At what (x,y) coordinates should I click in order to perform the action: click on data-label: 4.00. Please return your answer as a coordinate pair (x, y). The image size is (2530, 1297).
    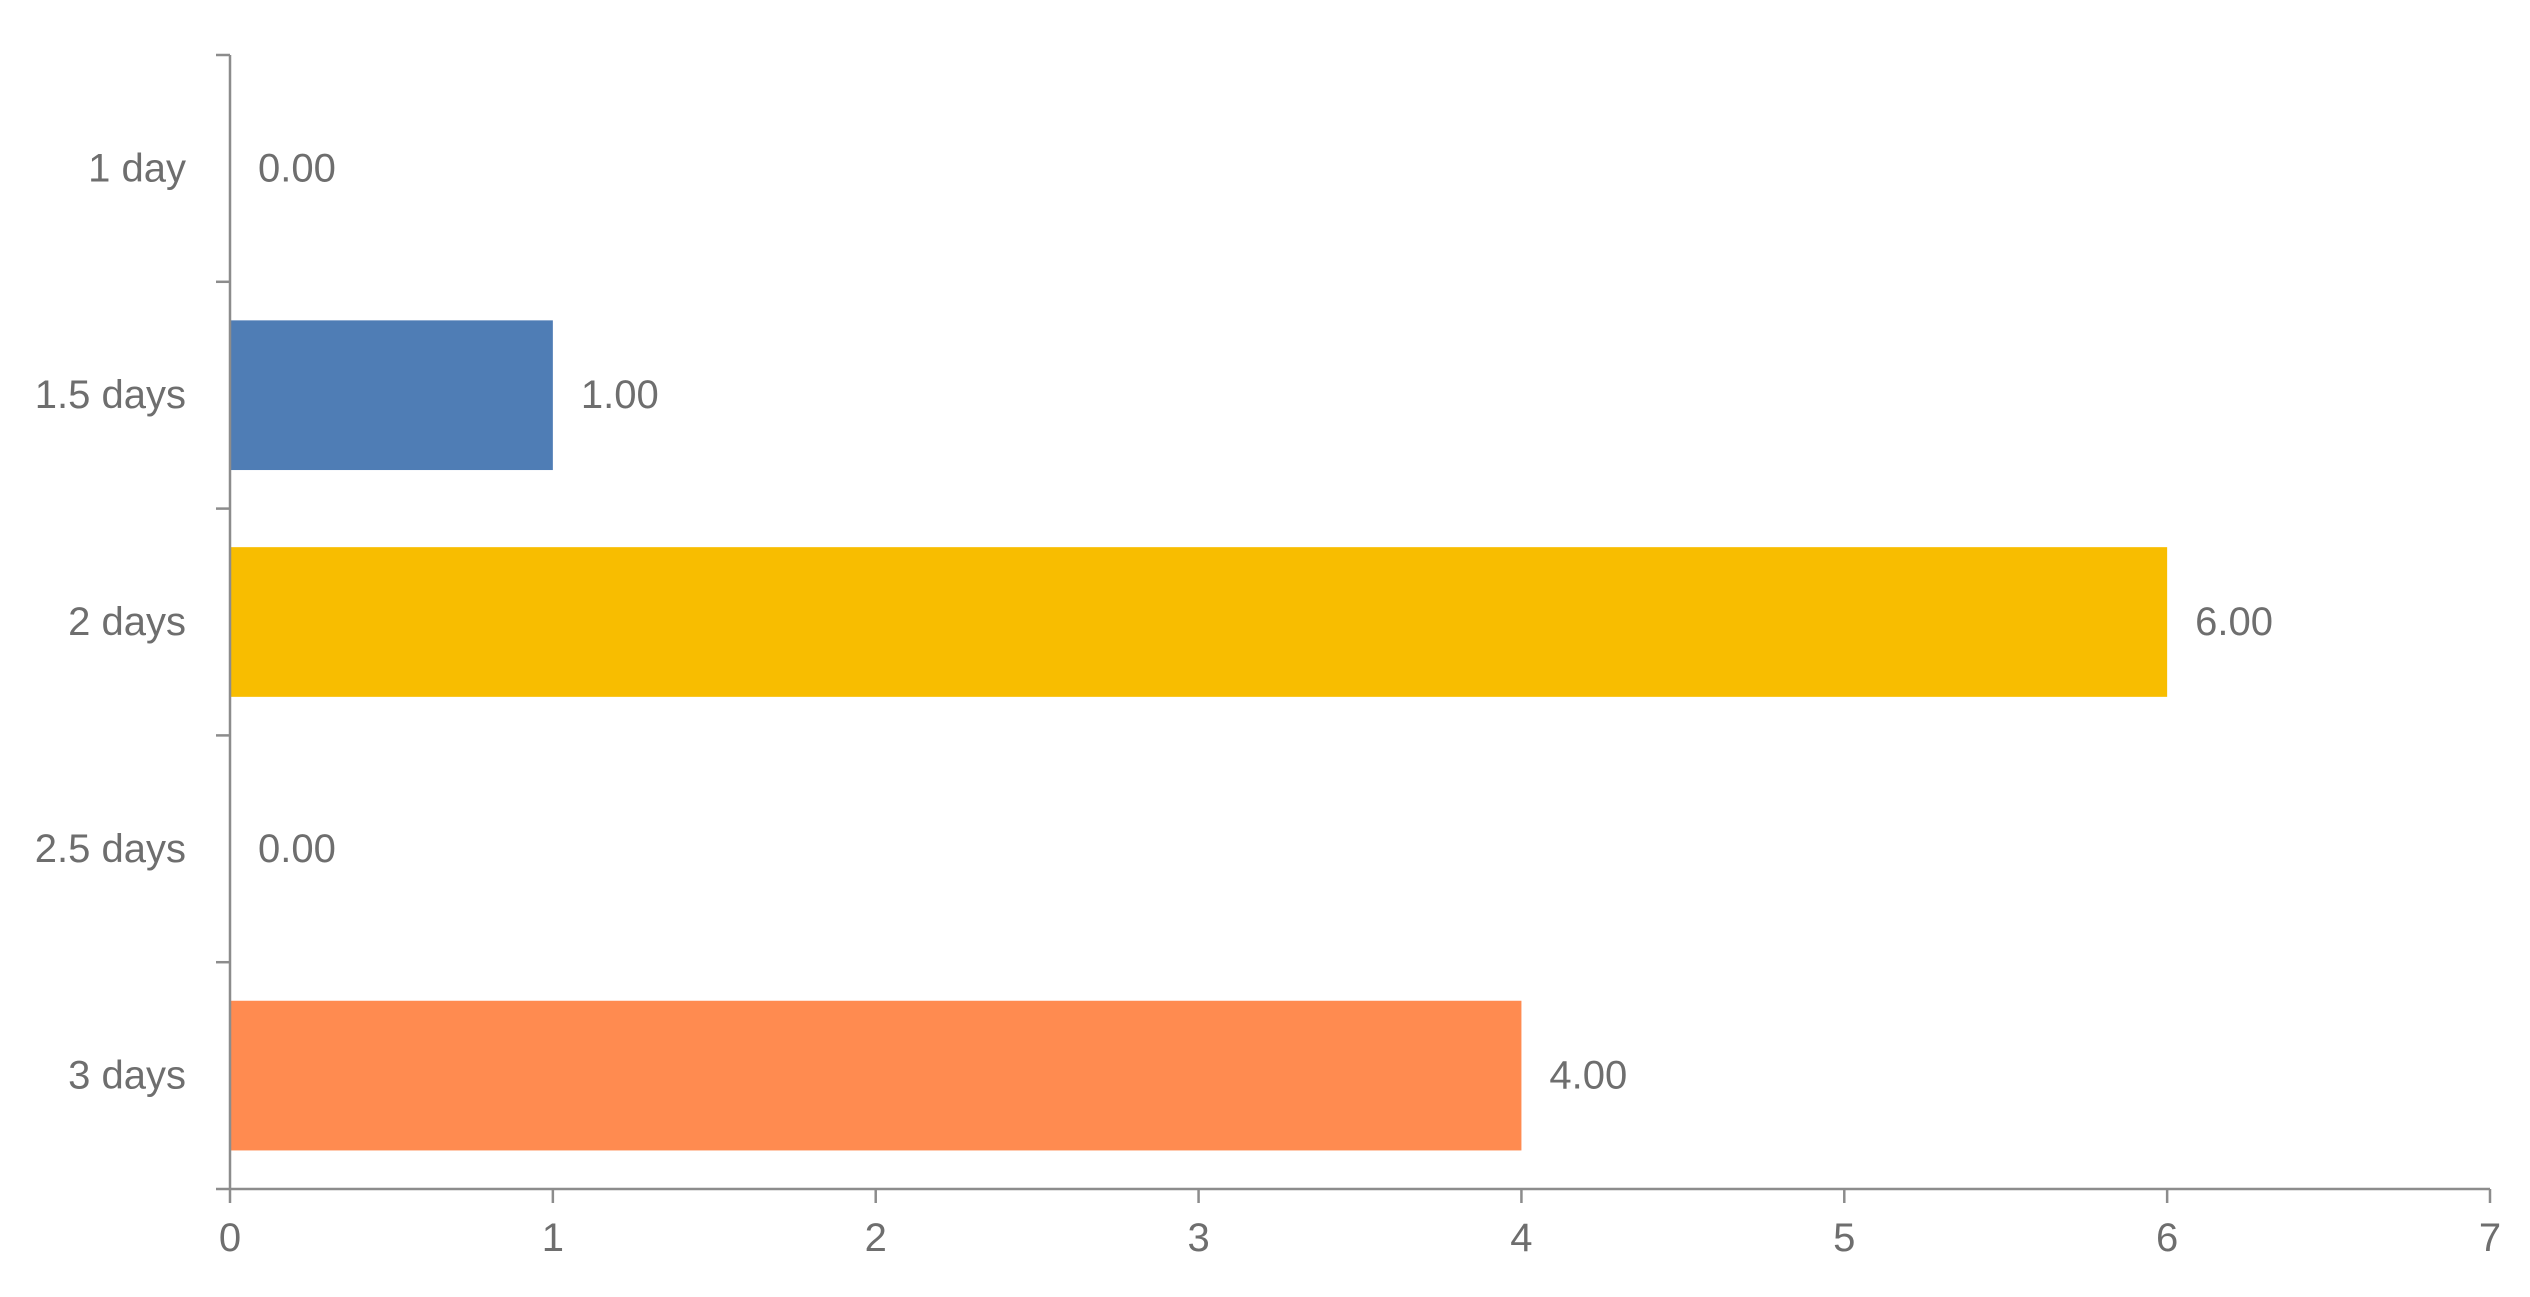
    Looking at the image, I should click on (1588, 1076).